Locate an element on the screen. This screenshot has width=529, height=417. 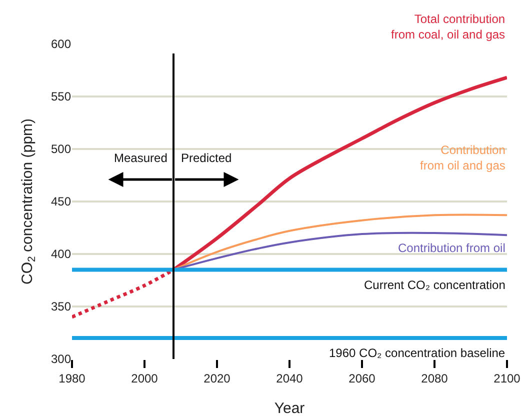
y-tick-label: 450 is located at coordinates (61, 201).